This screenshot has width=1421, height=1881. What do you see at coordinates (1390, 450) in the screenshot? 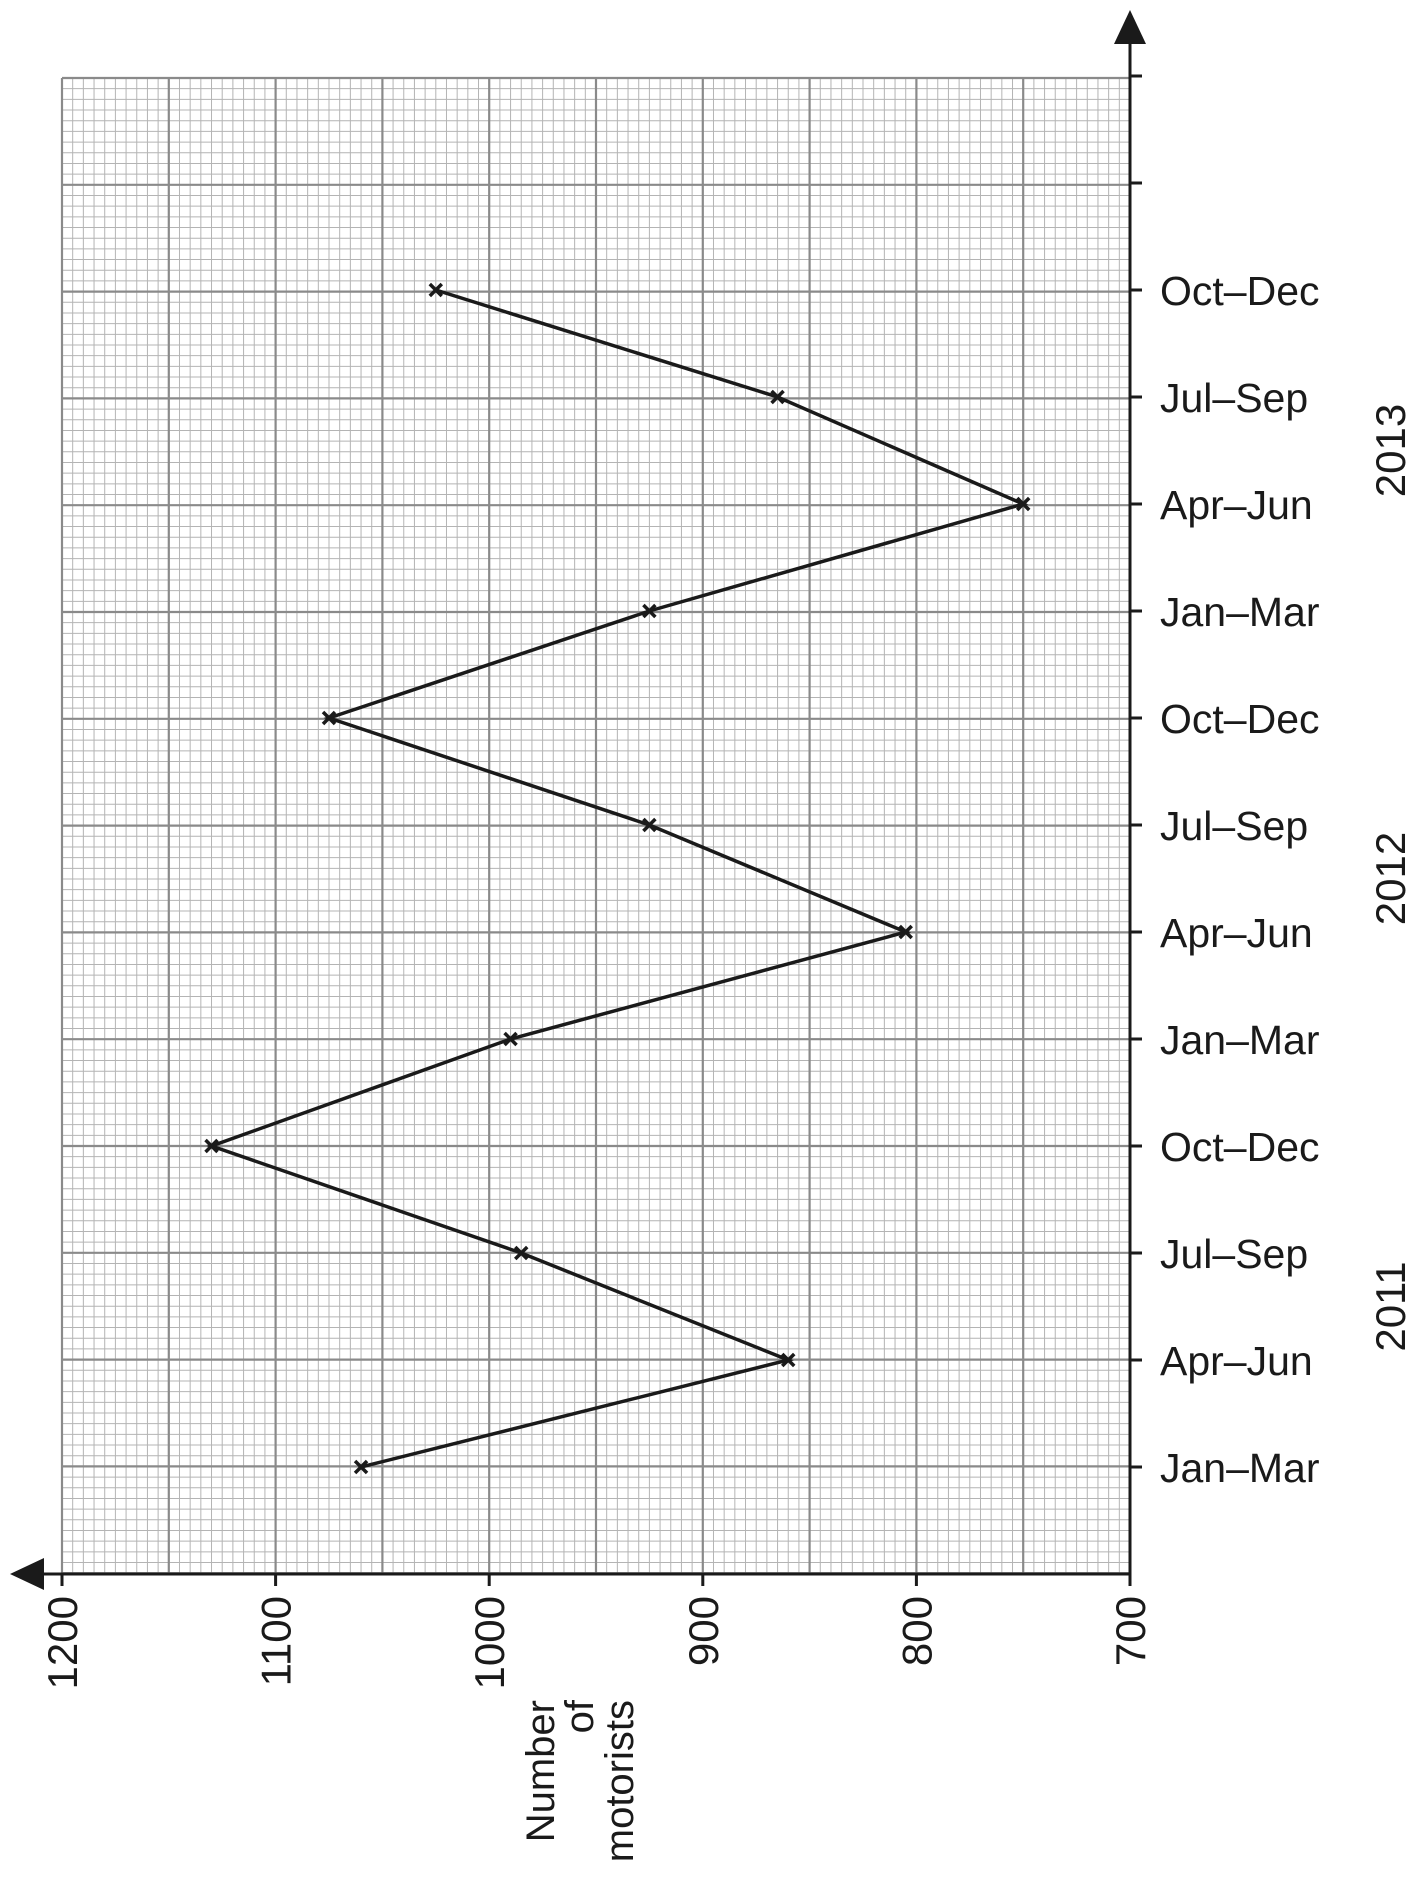
I see `year-label: 2013` at bounding box center [1390, 450].